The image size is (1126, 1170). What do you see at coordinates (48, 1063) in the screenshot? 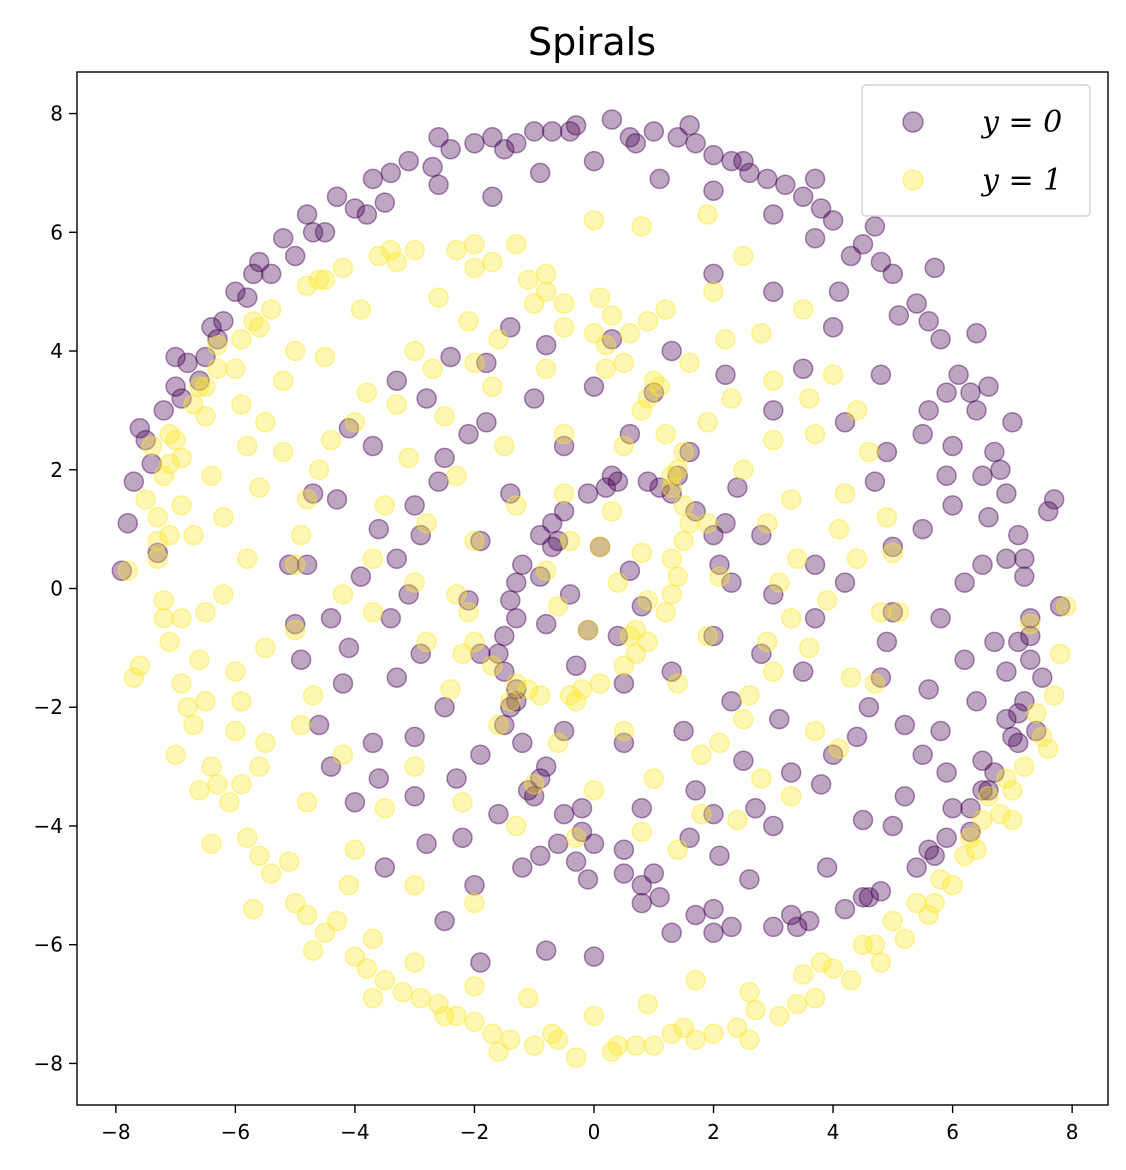
I see `y-tick-label: −8` at bounding box center [48, 1063].